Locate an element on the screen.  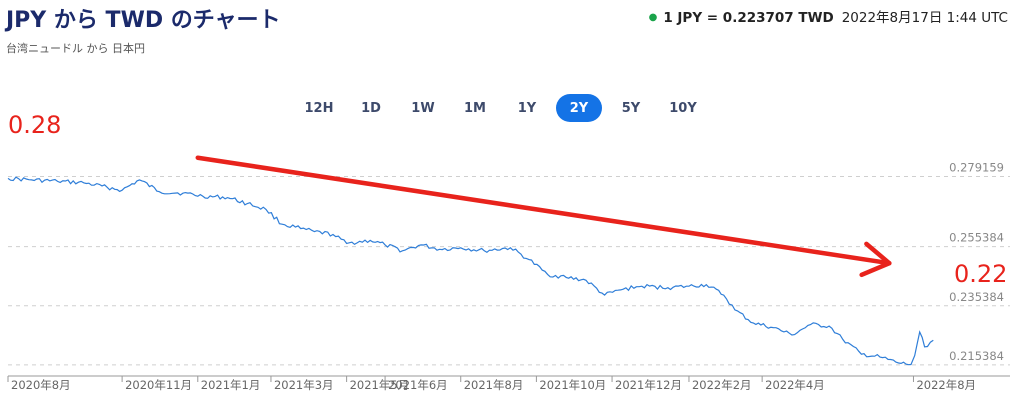
x-tick-label: 2021年10月 is located at coordinates (572, 385).